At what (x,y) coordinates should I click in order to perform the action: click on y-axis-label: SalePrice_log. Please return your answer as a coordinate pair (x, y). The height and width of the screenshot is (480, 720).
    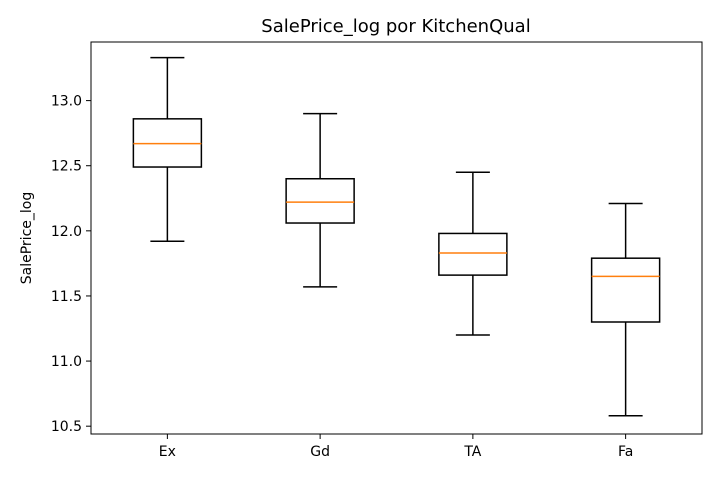
    Looking at the image, I should click on (27, 238).